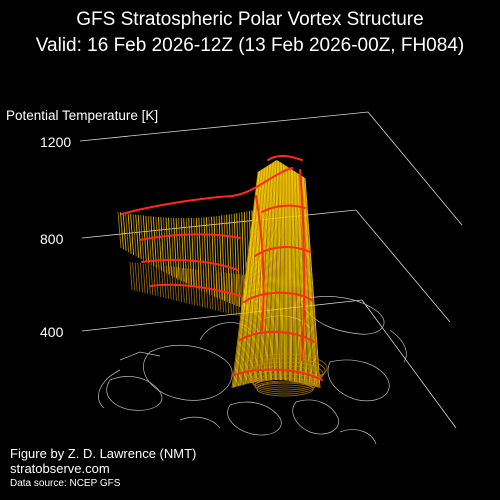  Describe the element at coordinates (65, 483) in the screenshot. I see `credit-data-source: Data source: NCEP GFS` at that location.